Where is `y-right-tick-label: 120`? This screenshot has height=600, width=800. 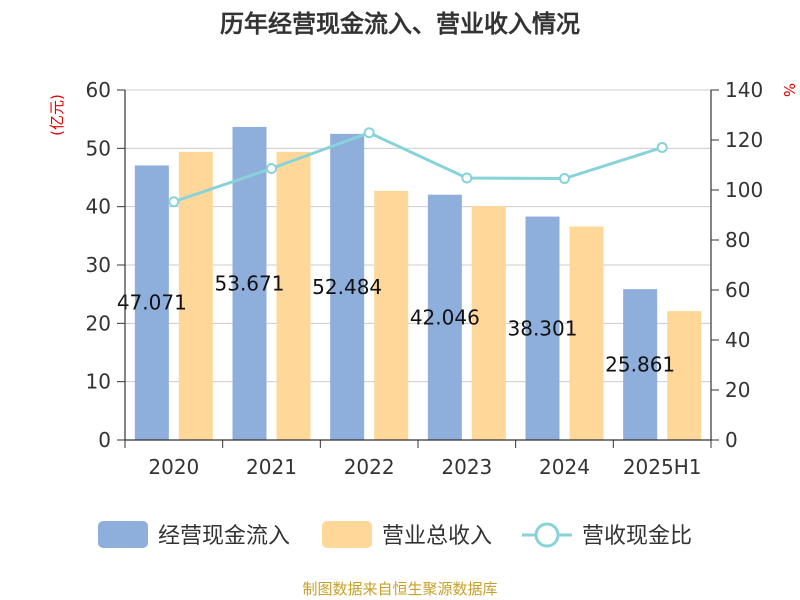
y-right-tick-label: 120 is located at coordinates (744, 140).